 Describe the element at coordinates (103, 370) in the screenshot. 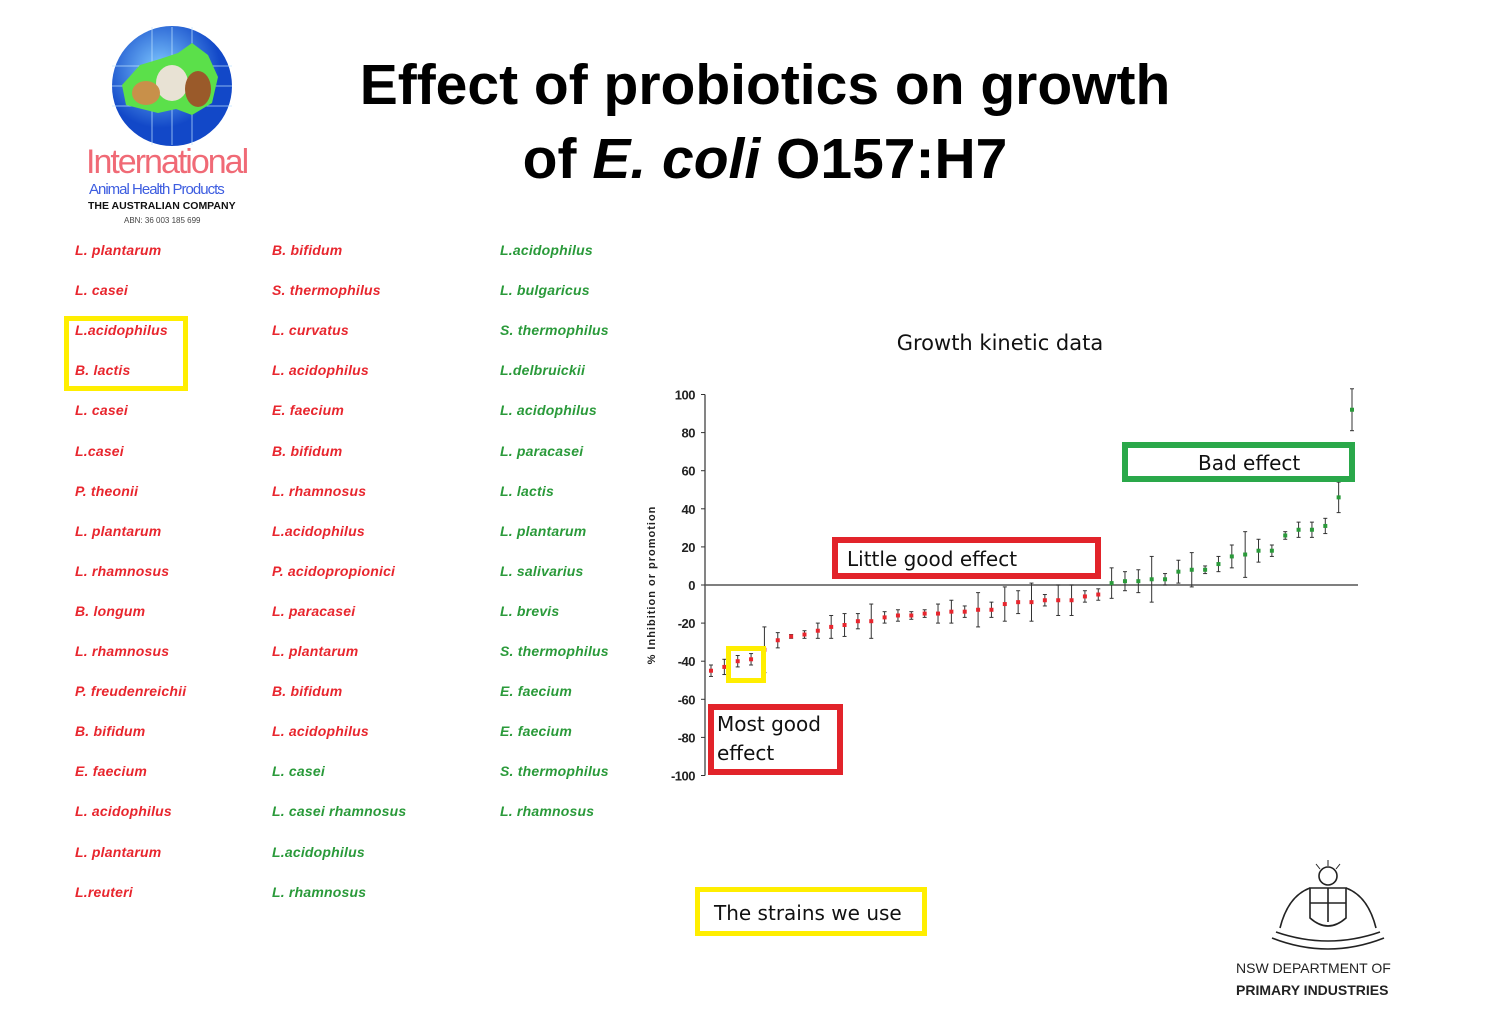

I see `strain-item: B. lactis` at that location.